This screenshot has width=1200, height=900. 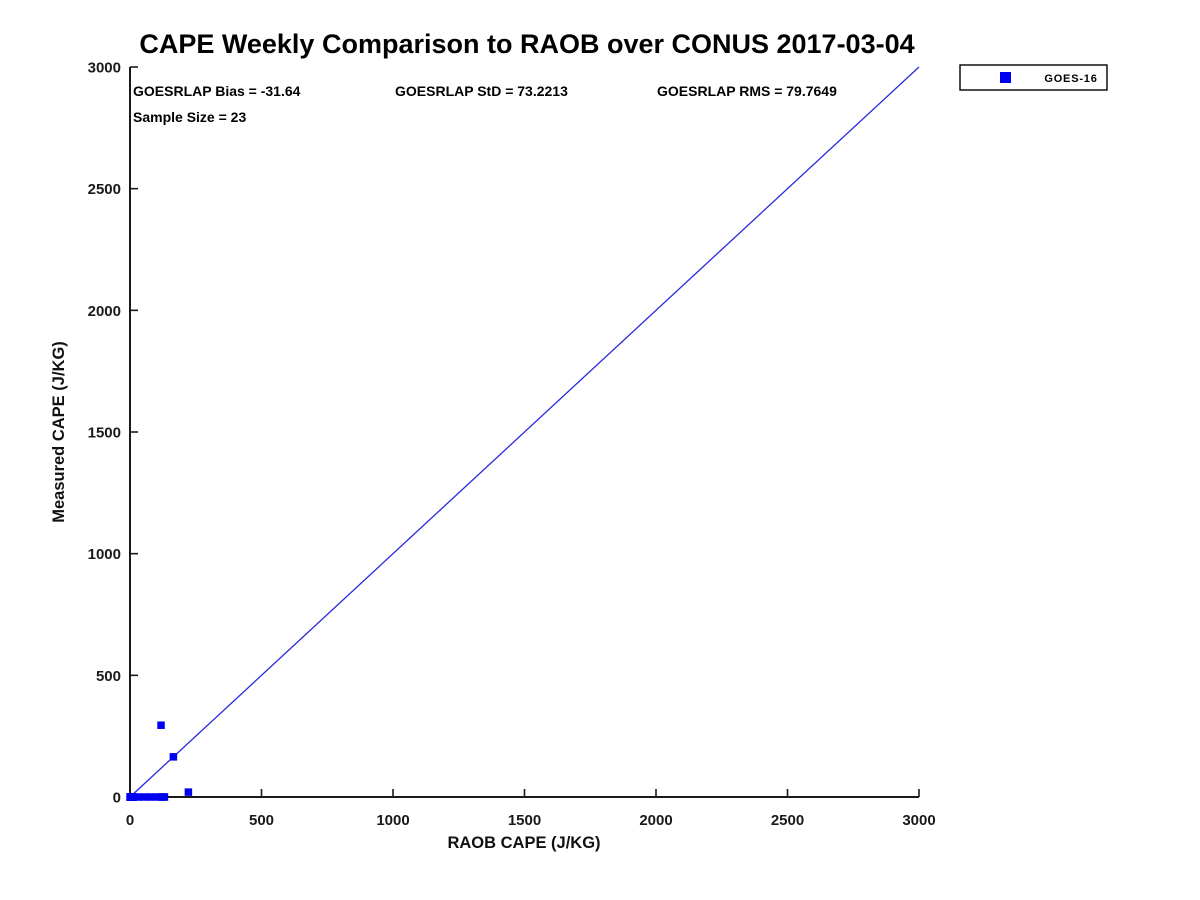 I want to click on y-tick-label: 1000, so click(x=104, y=554).